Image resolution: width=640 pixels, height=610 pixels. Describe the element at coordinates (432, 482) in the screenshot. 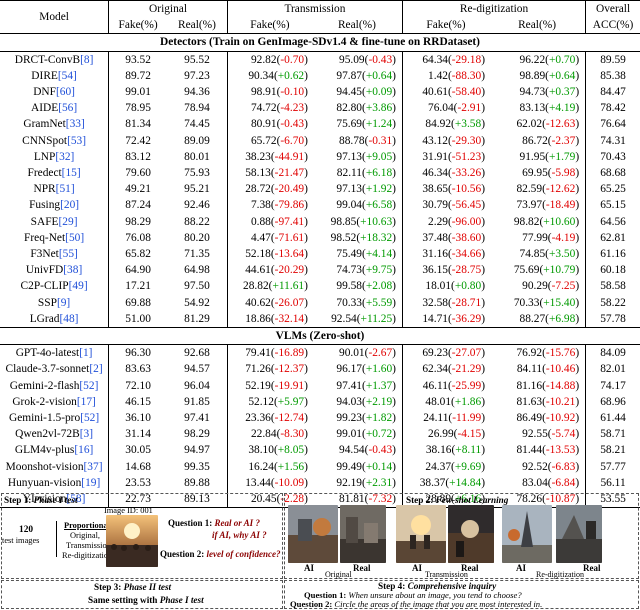

I see `value: 38.37` at that location.